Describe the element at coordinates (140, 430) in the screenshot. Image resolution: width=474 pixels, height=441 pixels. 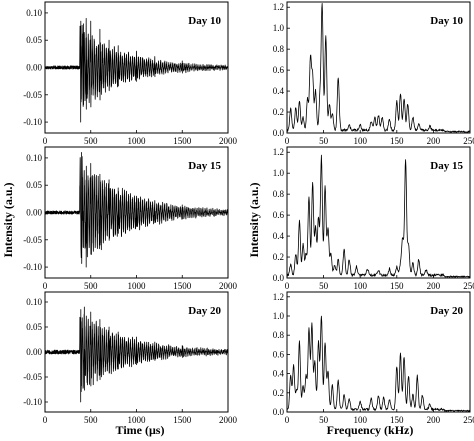
I see `left-x-axis-title: Time (μs)` at that location.